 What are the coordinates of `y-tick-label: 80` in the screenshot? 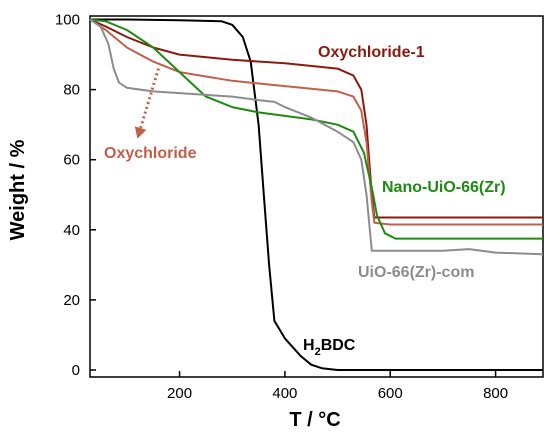 It's located at (71, 90).